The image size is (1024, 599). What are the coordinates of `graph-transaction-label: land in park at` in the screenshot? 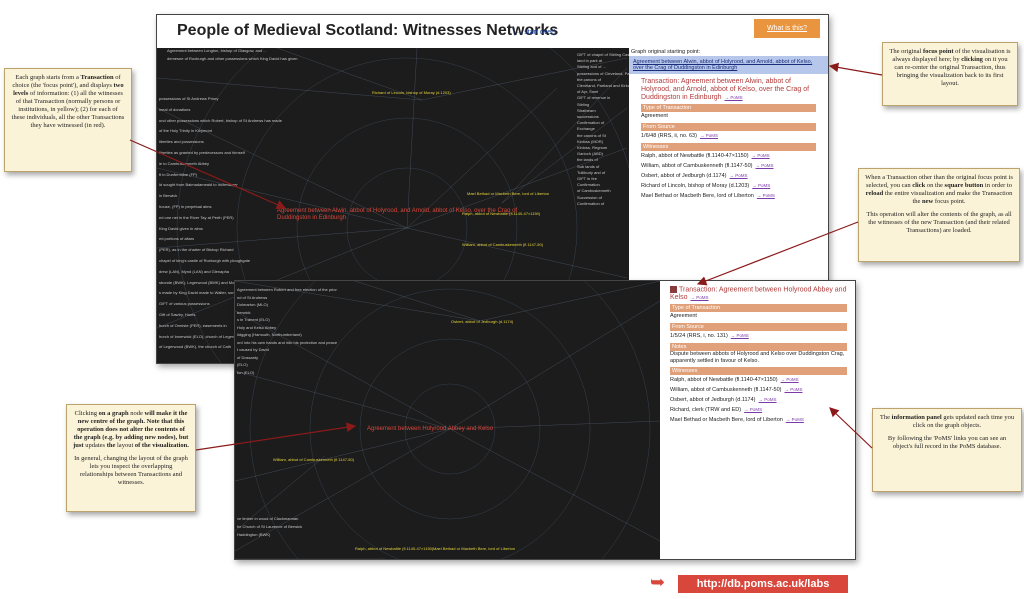 It's located at (590, 61).